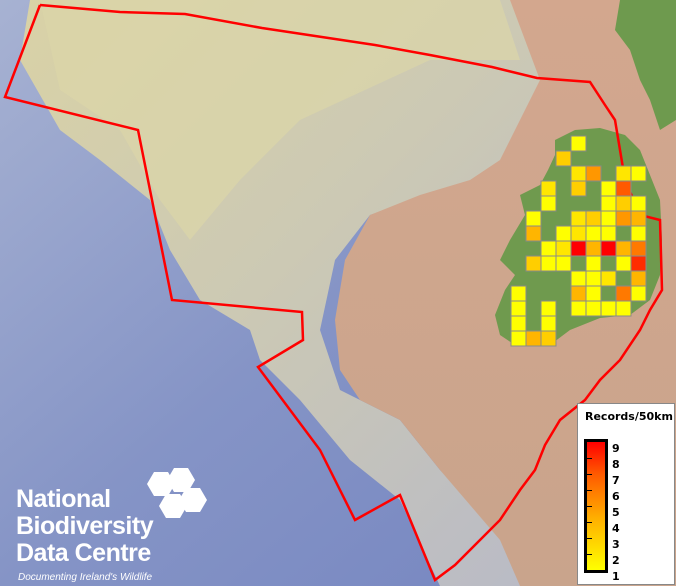 This screenshot has height=586, width=676. Describe the element at coordinates (616, 576) in the screenshot. I see `legend-label: 1` at that location.